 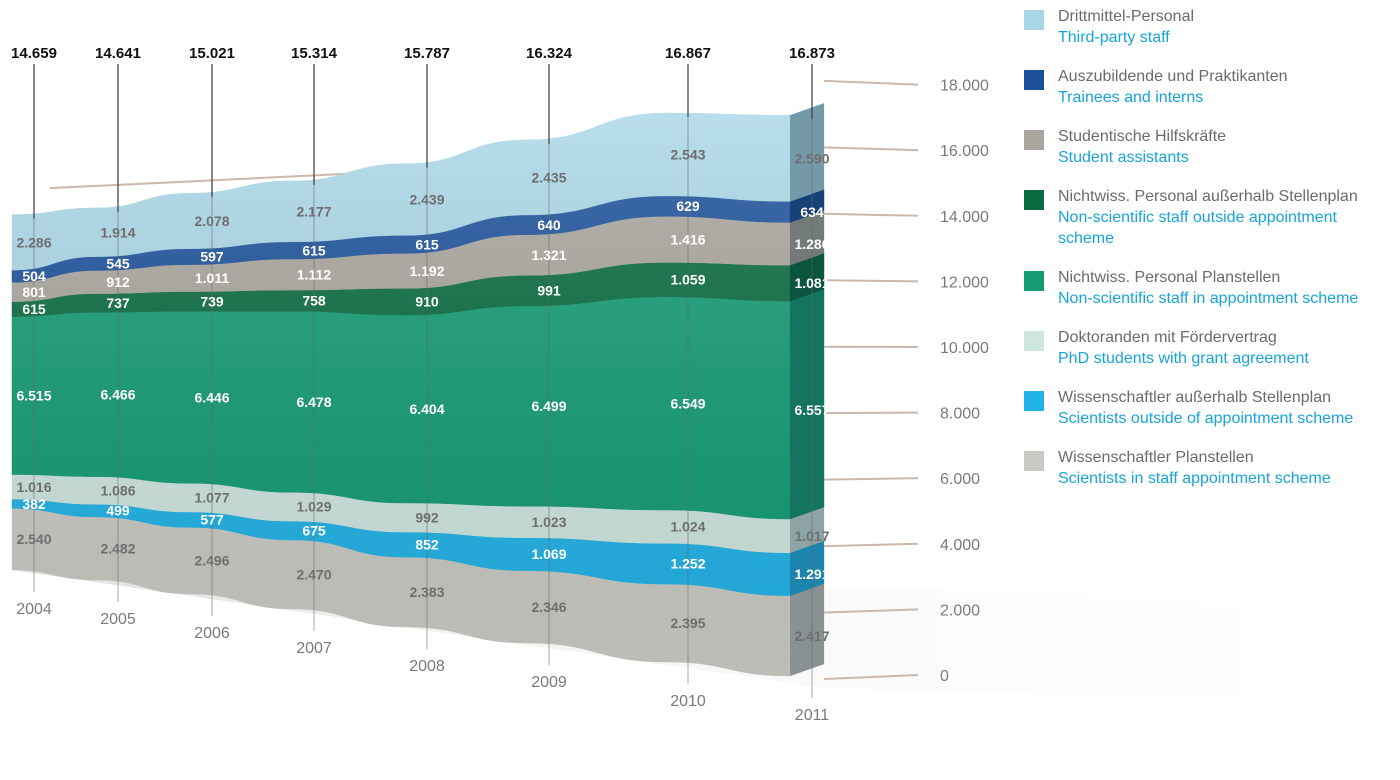 What do you see at coordinates (314, 301) in the screenshot?
I see `data-label: 758` at bounding box center [314, 301].